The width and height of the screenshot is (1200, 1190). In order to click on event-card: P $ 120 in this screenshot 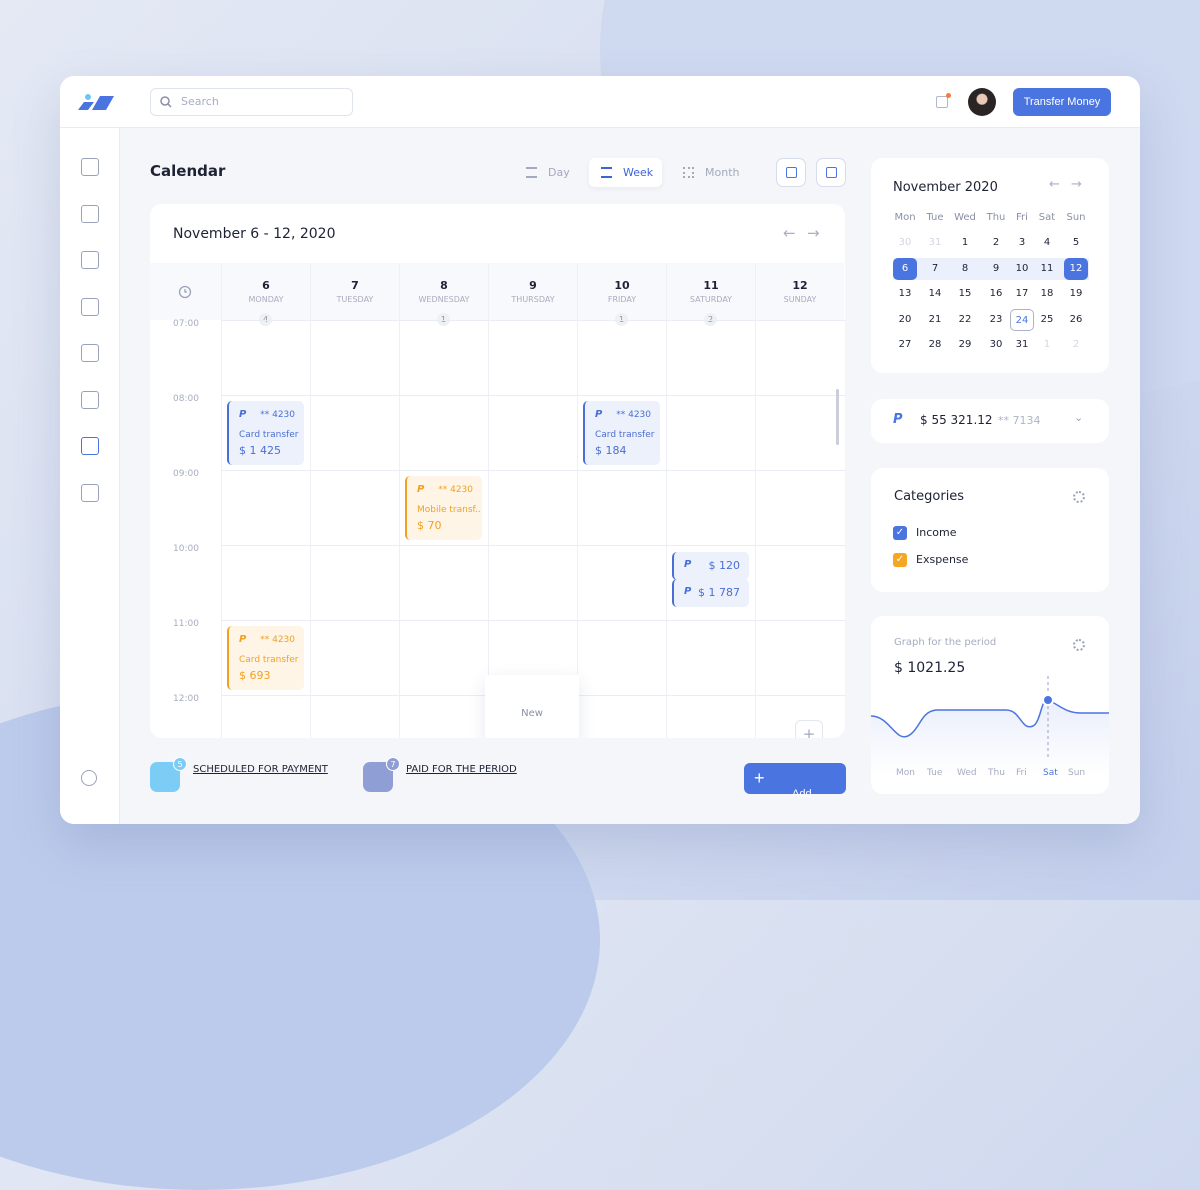, I will do `click(710, 566)`.